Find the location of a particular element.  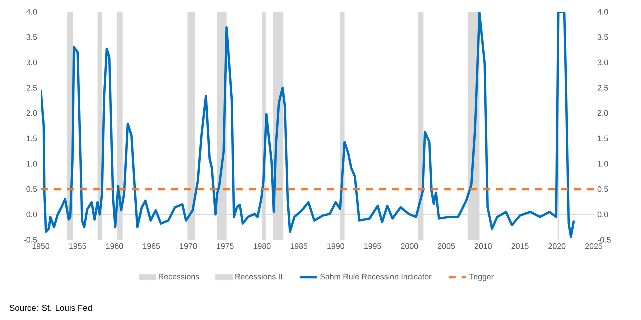

source-note: Source: St. Louis Fed is located at coordinates (51, 308).